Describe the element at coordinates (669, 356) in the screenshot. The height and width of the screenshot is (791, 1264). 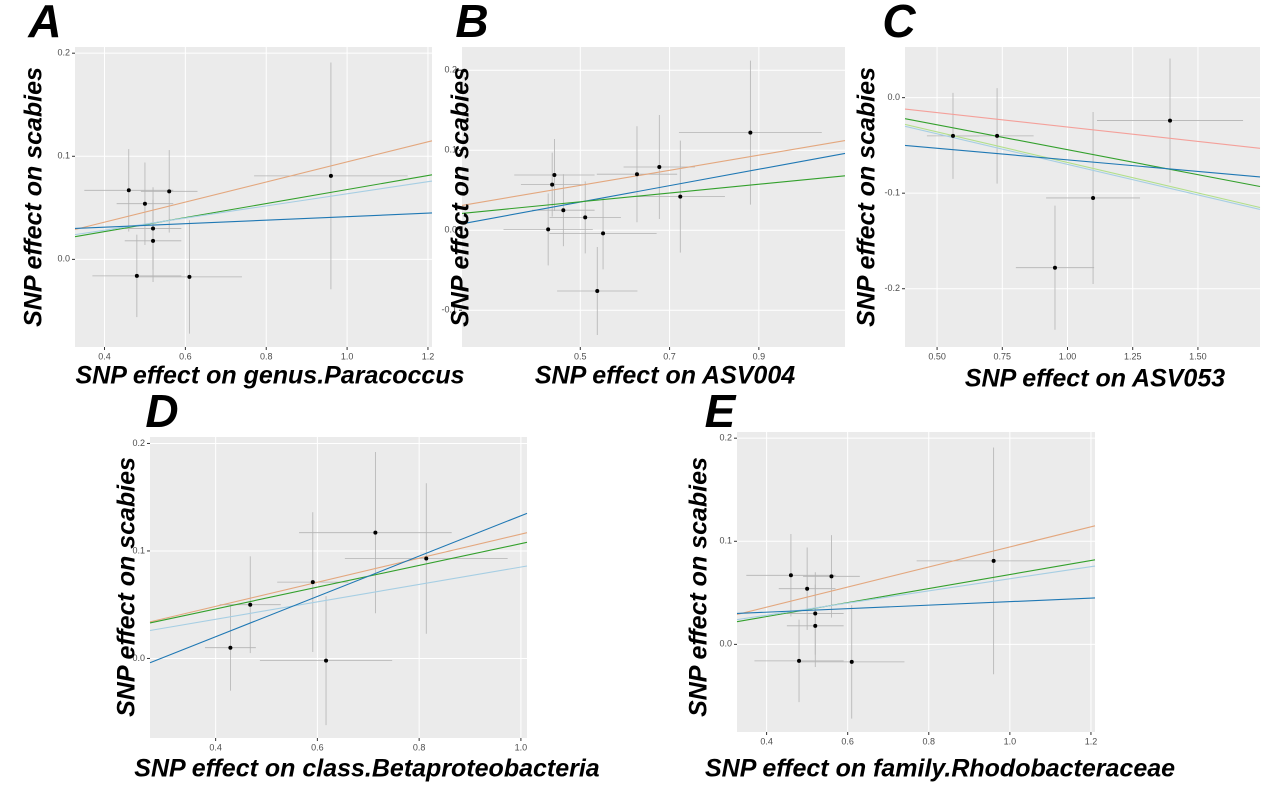
I see `x-tick-label: 0.7` at that location.